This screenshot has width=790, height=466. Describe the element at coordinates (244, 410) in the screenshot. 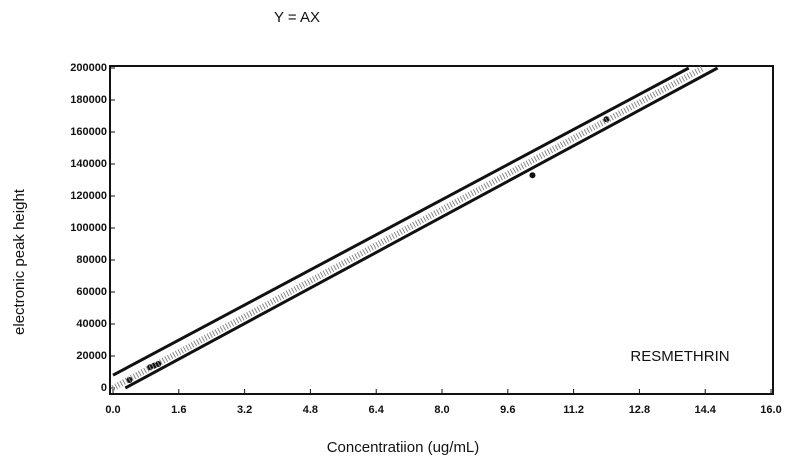

I see `x-tick-label: 3.2` at that location.